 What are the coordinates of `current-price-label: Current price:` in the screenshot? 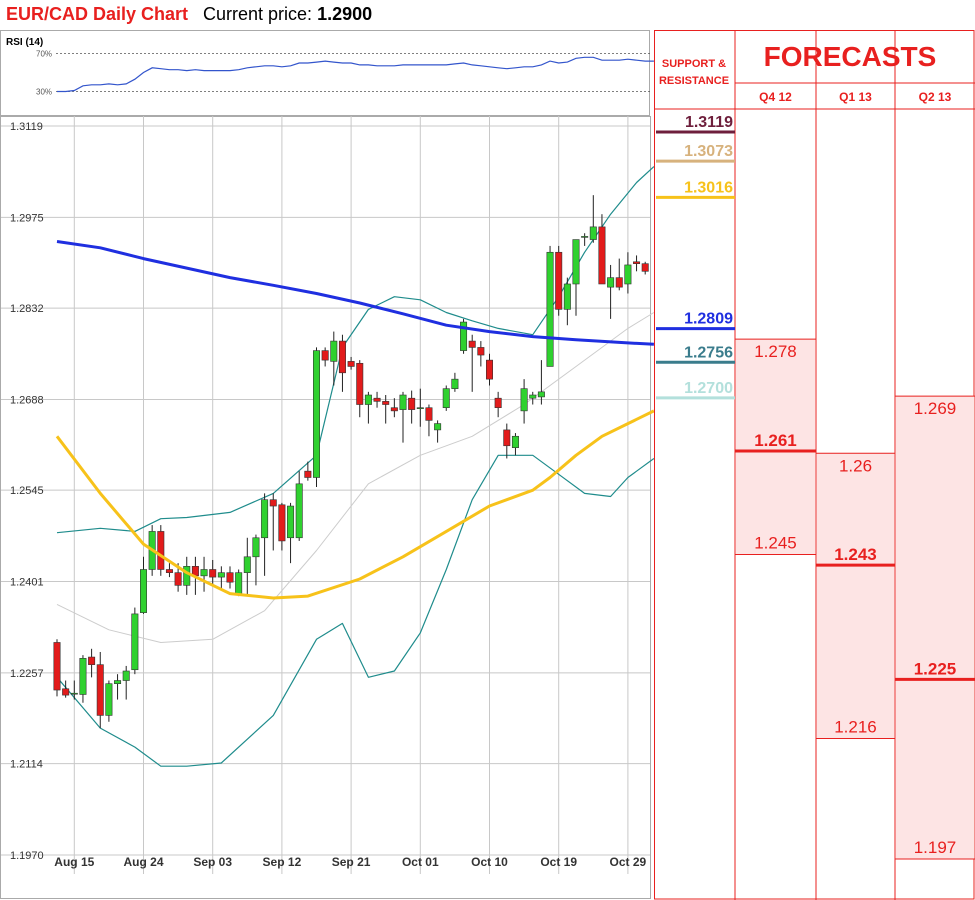 It's located at (258, 14).